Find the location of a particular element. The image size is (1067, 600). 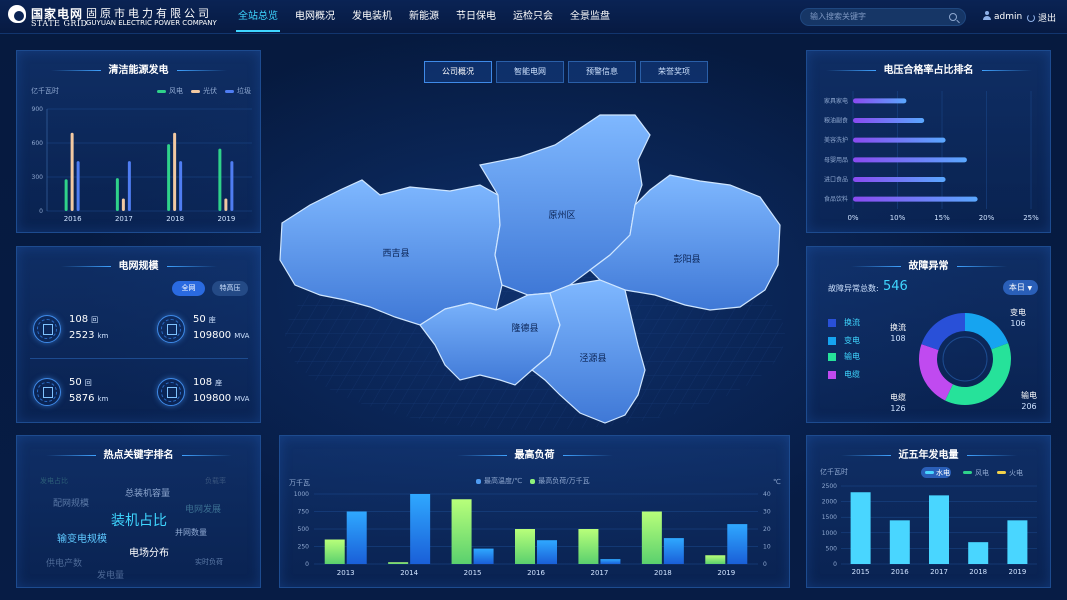

nav-grid: 电网概况 is located at coordinates (315, 16).